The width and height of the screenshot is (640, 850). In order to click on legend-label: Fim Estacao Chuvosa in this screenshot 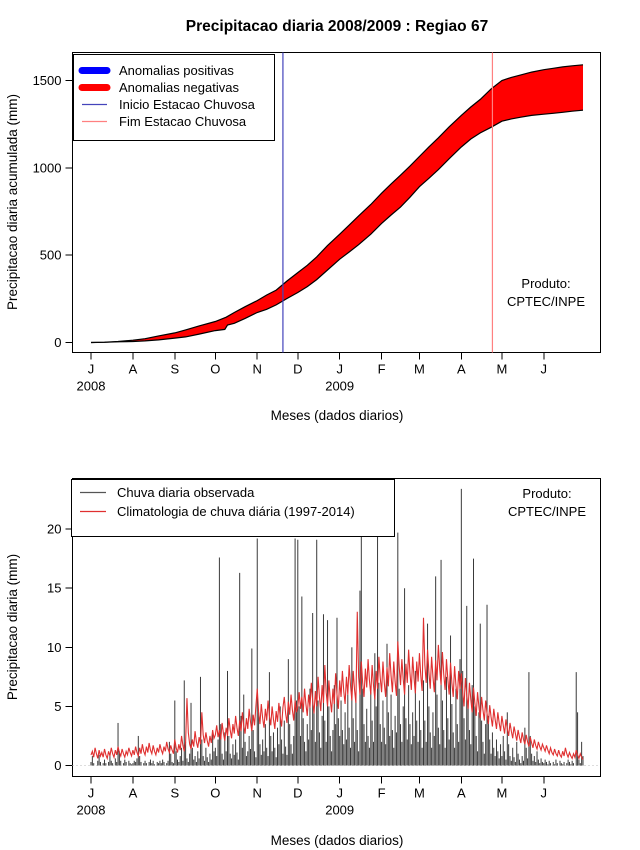, I will do `click(183, 121)`.